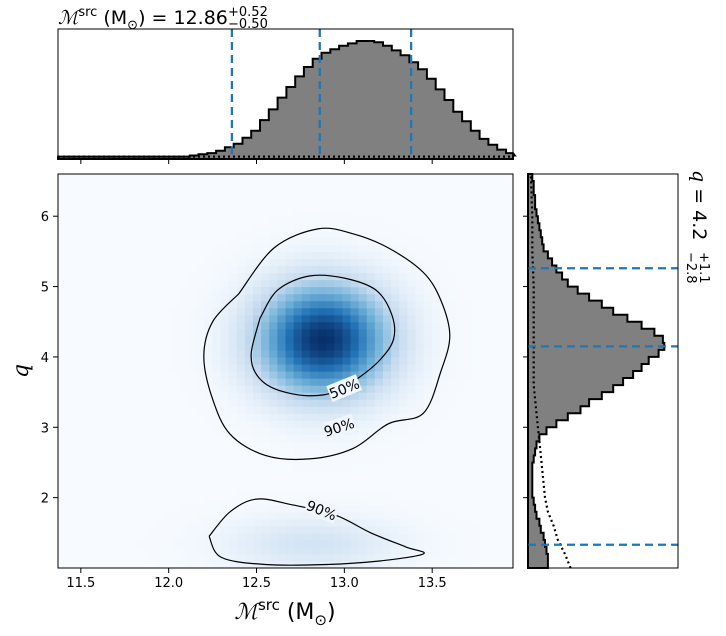  Describe the element at coordinates (432, 583) in the screenshot. I see `x-tick-label: 13.5` at that location.